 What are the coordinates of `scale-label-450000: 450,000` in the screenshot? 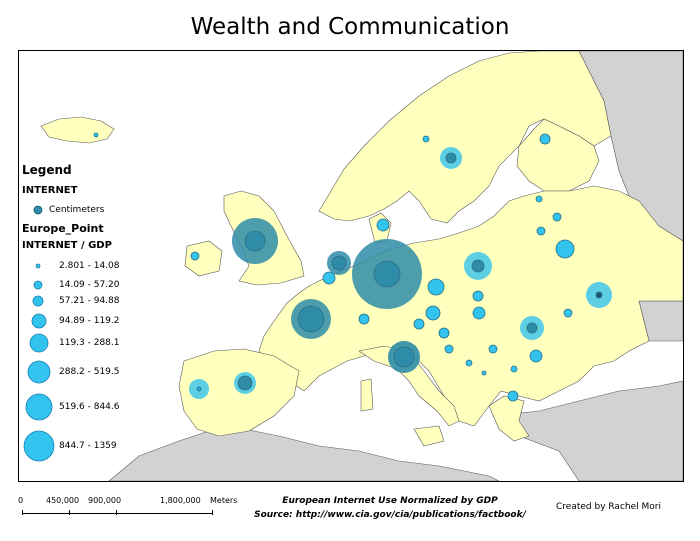 It's located at (63, 500).